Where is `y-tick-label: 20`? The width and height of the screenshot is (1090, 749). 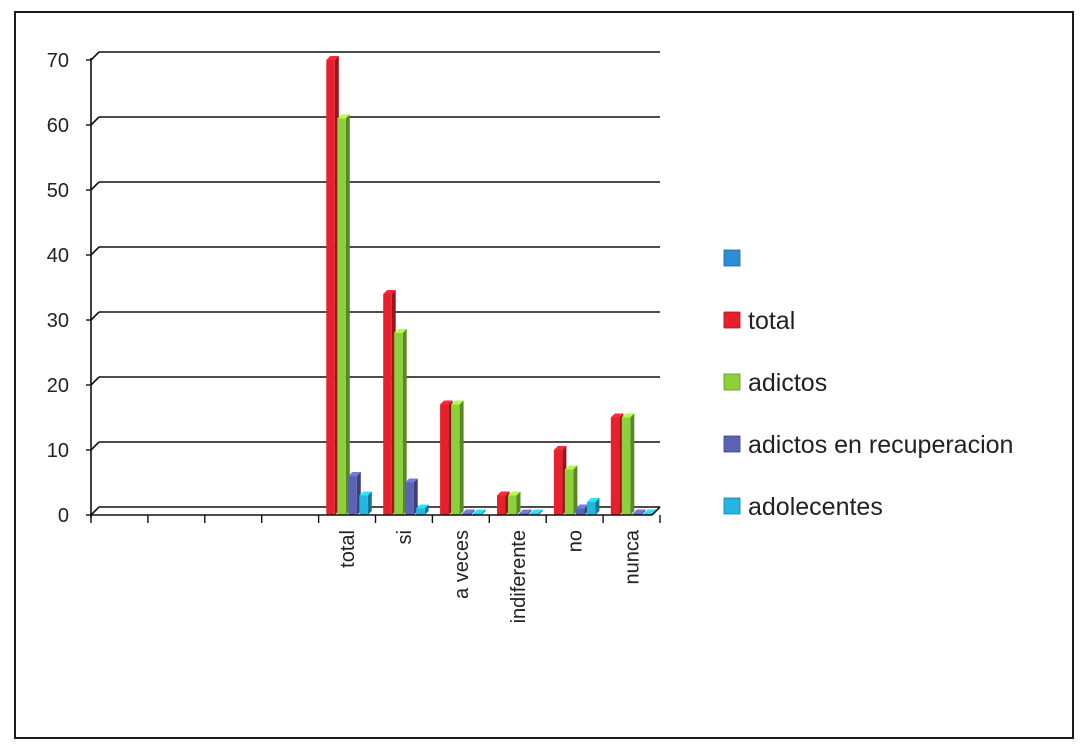
y-tick-label: 20 is located at coordinates (58, 386).